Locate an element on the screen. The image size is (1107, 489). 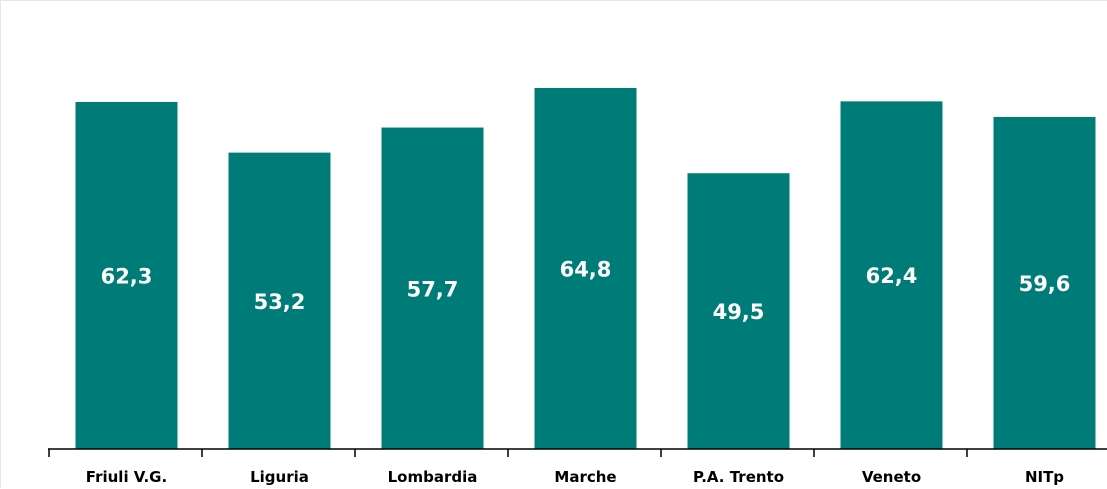
bar-value-label-2: 57,7 is located at coordinates (433, 289).